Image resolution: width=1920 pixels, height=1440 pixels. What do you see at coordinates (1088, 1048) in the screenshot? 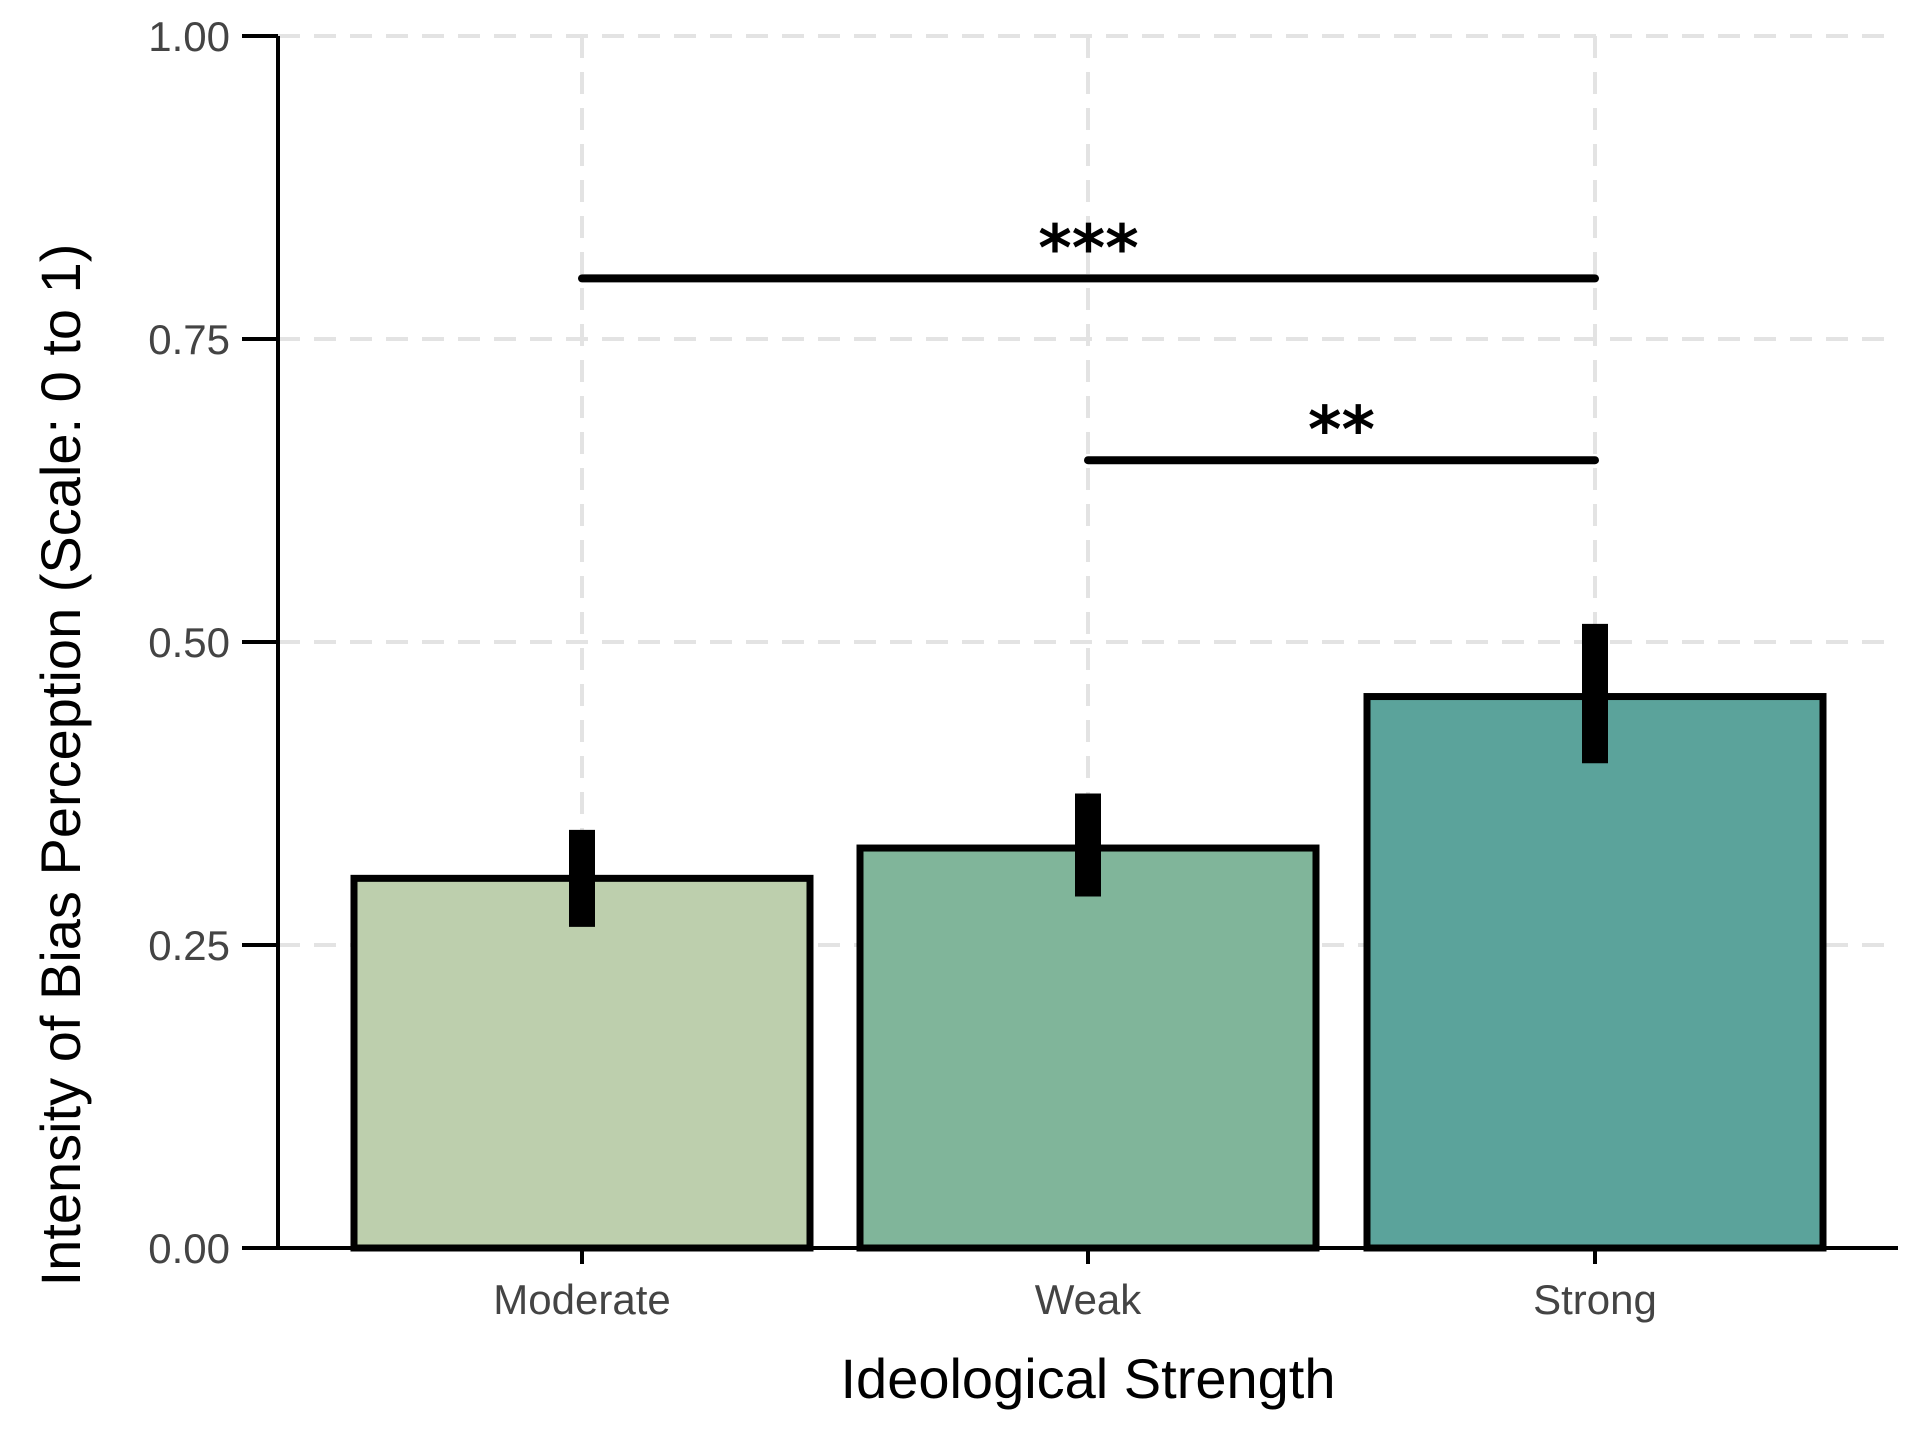
I see `bar-weak` at bounding box center [1088, 1048].